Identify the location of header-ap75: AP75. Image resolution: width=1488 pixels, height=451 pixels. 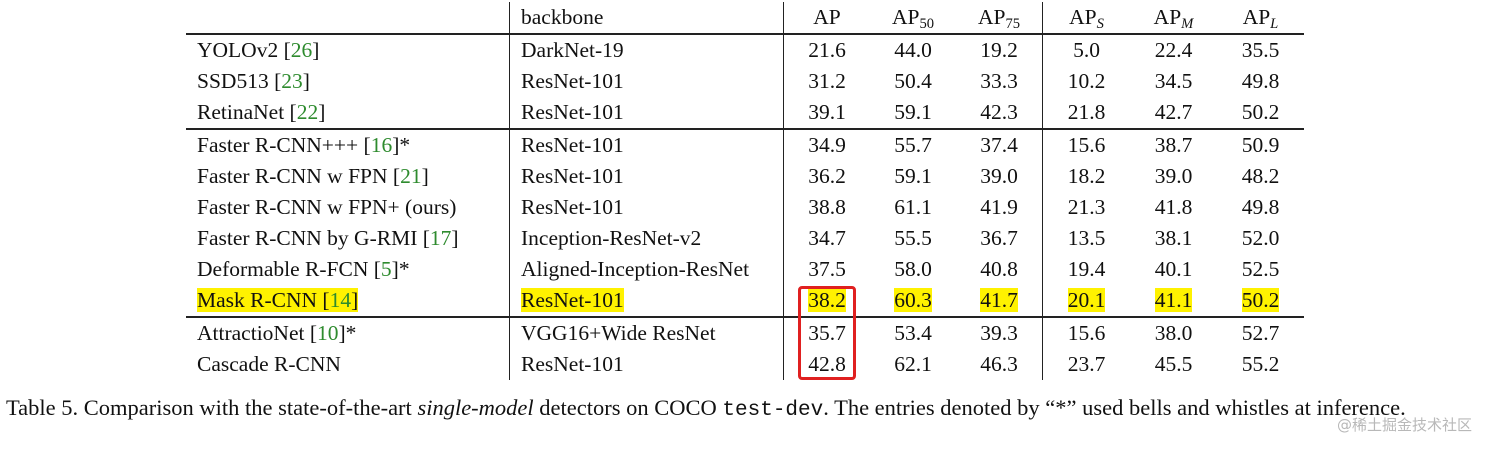
(999, 18).